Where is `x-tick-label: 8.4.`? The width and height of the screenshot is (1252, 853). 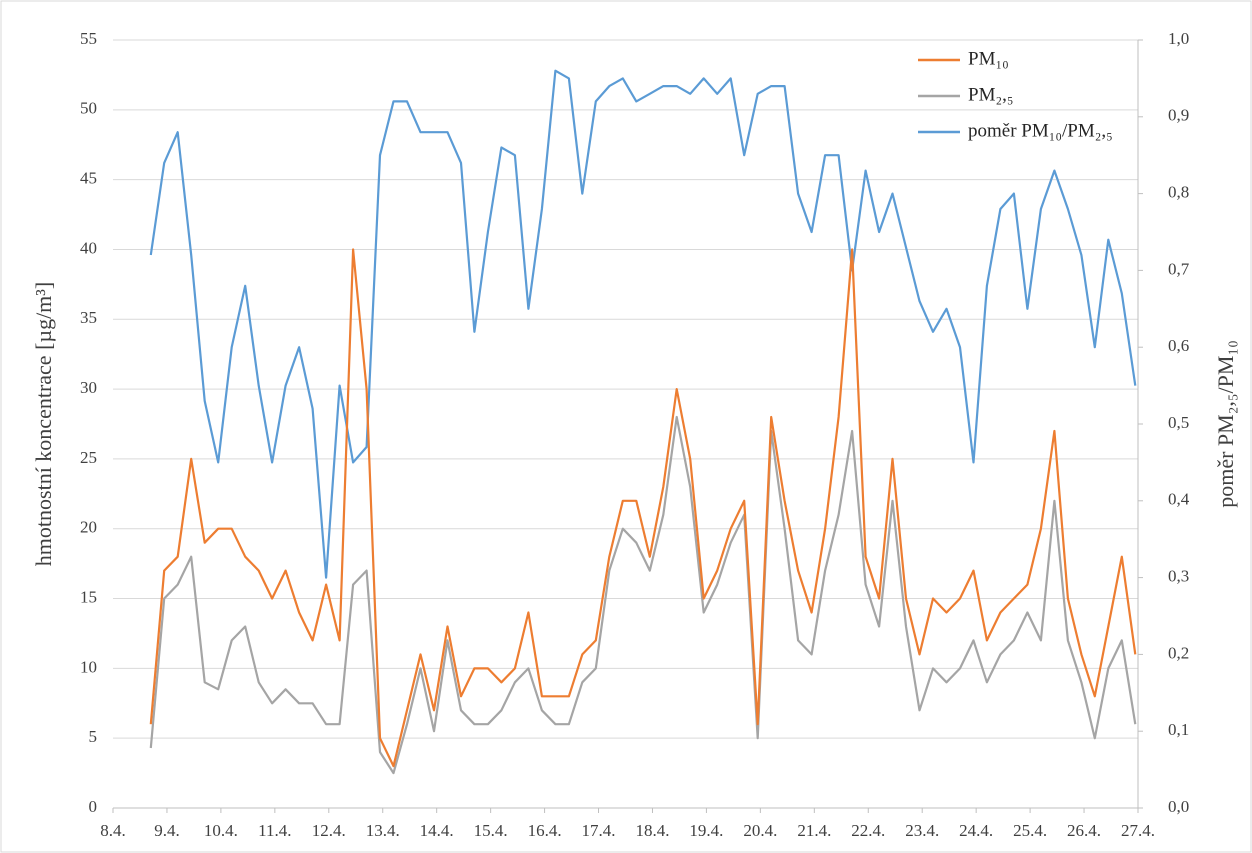
x-tick-label: 8.4. is located at coordinates (113, 830).